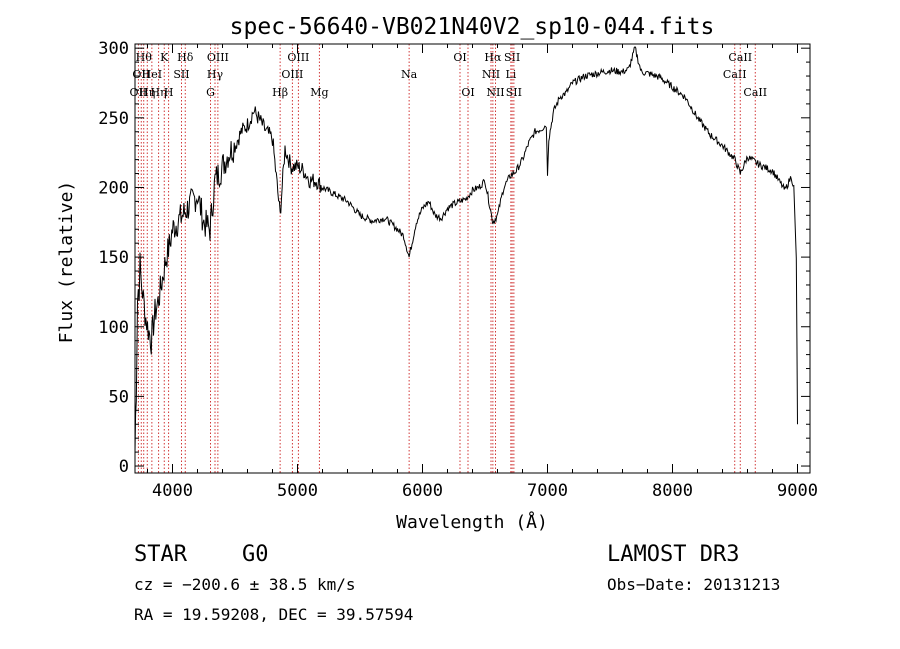  Describe the element at coordinates (124, 467) in the screenshot. I see `y-tick-label: 0` at that location.